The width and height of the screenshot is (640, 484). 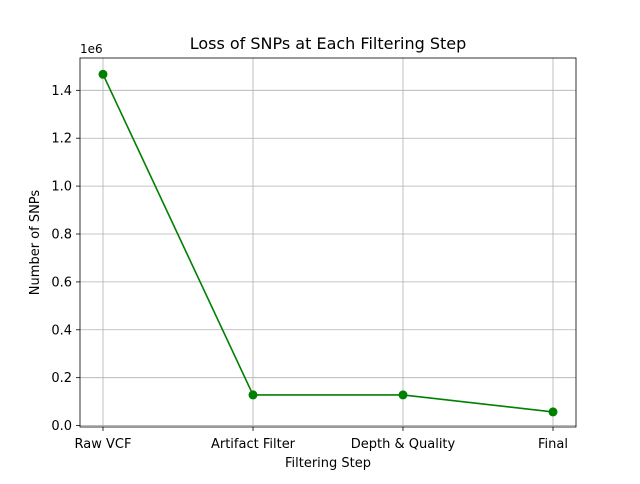 I want to click on x-tick-label: Depth & Quality, so click(x=403, y=444).